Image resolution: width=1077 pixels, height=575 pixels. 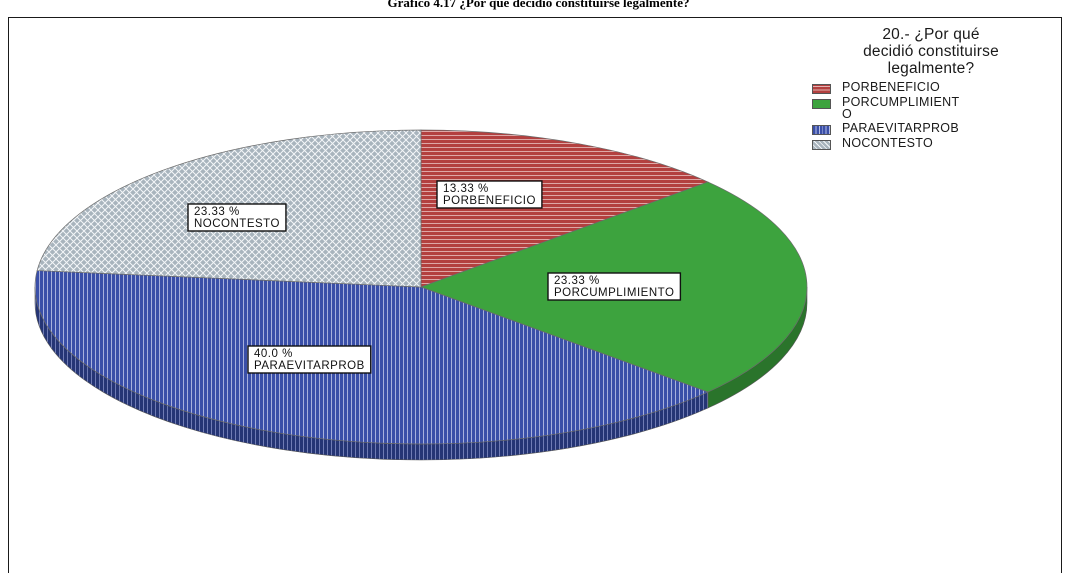 I want to click on pie-slice-porbeneficio, so click(x=564, y=208).